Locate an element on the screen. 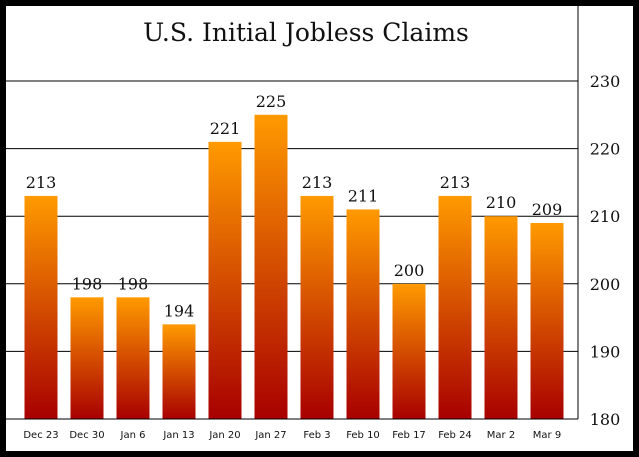 This screenshot has height=457, width=639. x-tick-label: Dec 30 is located at coordinates (86, 435).